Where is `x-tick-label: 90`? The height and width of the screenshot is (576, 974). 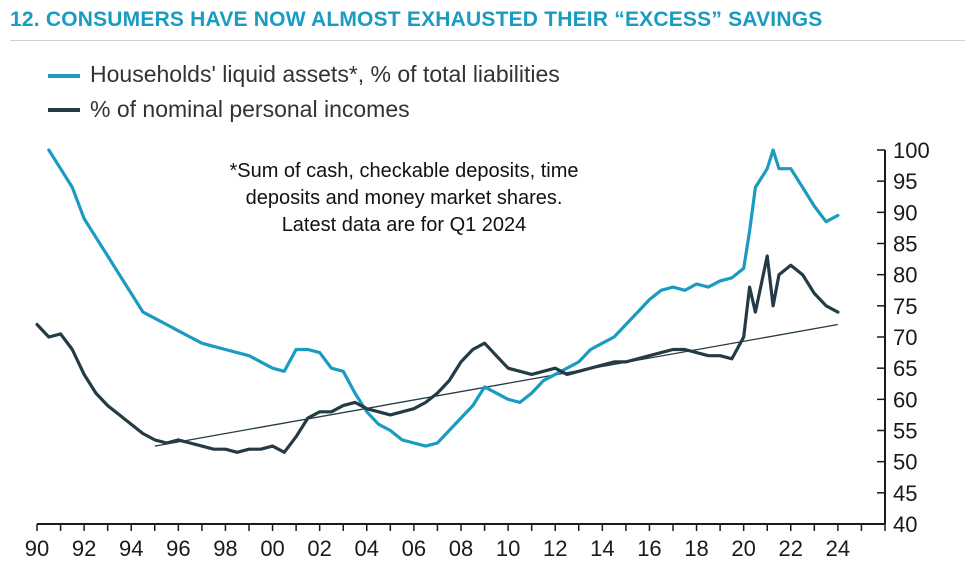
x-tick-label: 90 is located at coordinates (37, 548).